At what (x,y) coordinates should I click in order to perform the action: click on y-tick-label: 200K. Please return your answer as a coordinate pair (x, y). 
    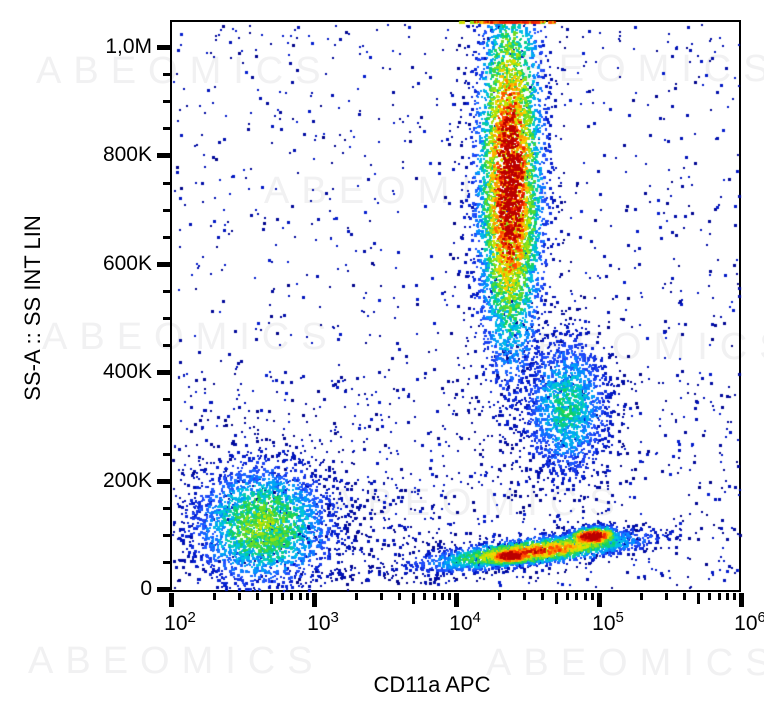
    Looking at the image, I should click on (127, 480).